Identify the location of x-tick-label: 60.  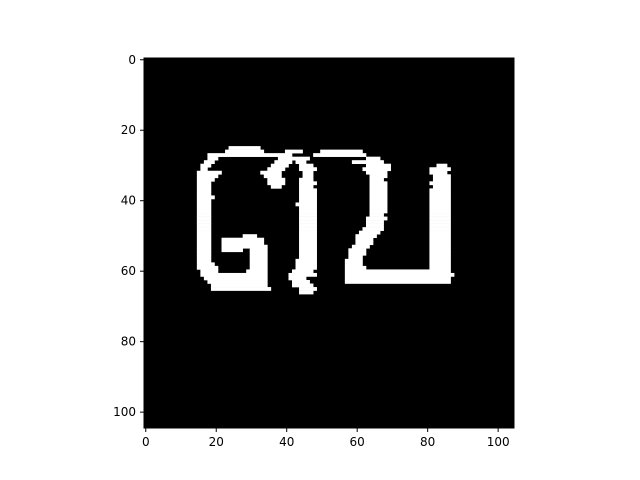
(357, 442).